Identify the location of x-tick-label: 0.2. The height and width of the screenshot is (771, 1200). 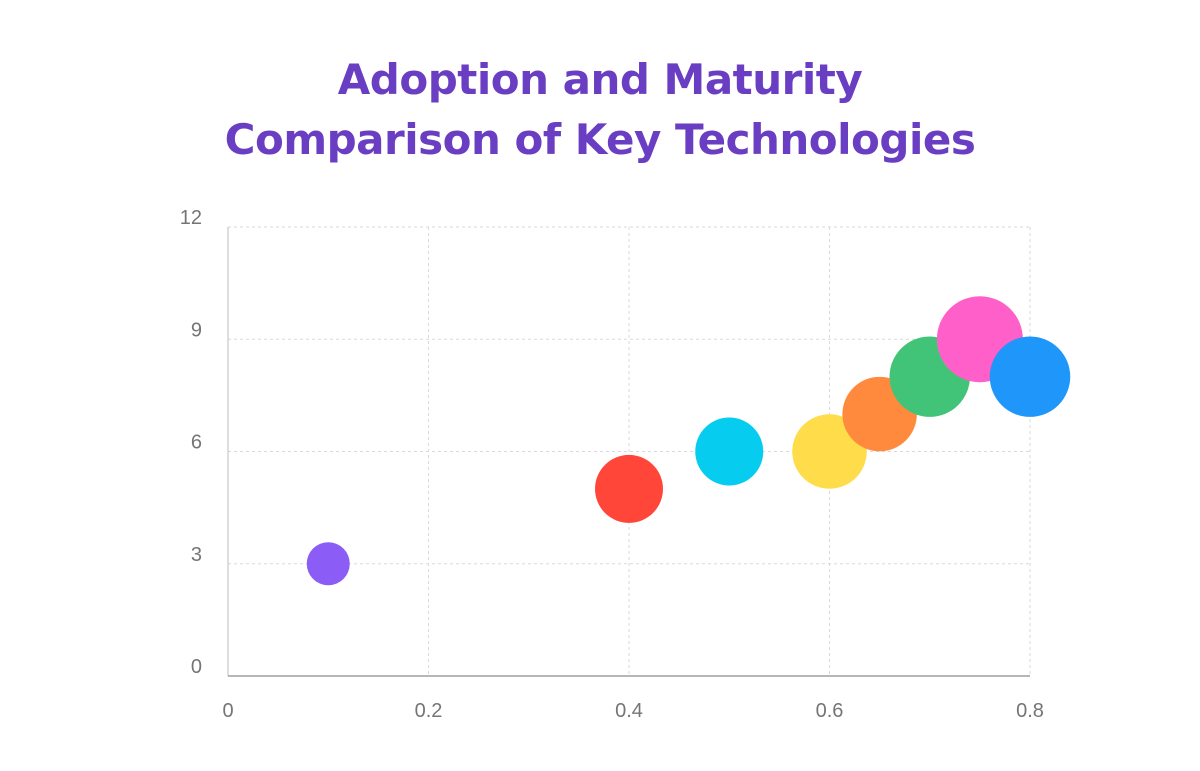
(429, 711).